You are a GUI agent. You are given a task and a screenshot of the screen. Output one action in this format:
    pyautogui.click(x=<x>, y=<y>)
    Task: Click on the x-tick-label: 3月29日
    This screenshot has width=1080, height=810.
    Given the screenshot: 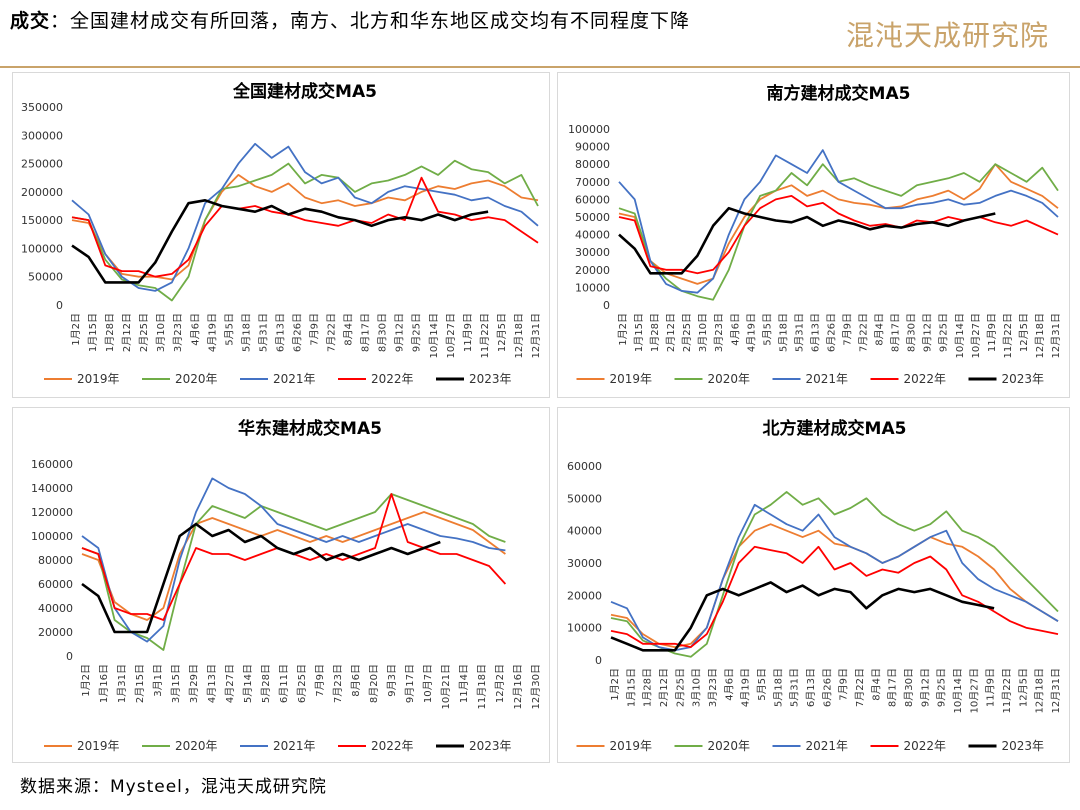 What is the action you would take?
    pyautogui.click(x=194, y=683)
    